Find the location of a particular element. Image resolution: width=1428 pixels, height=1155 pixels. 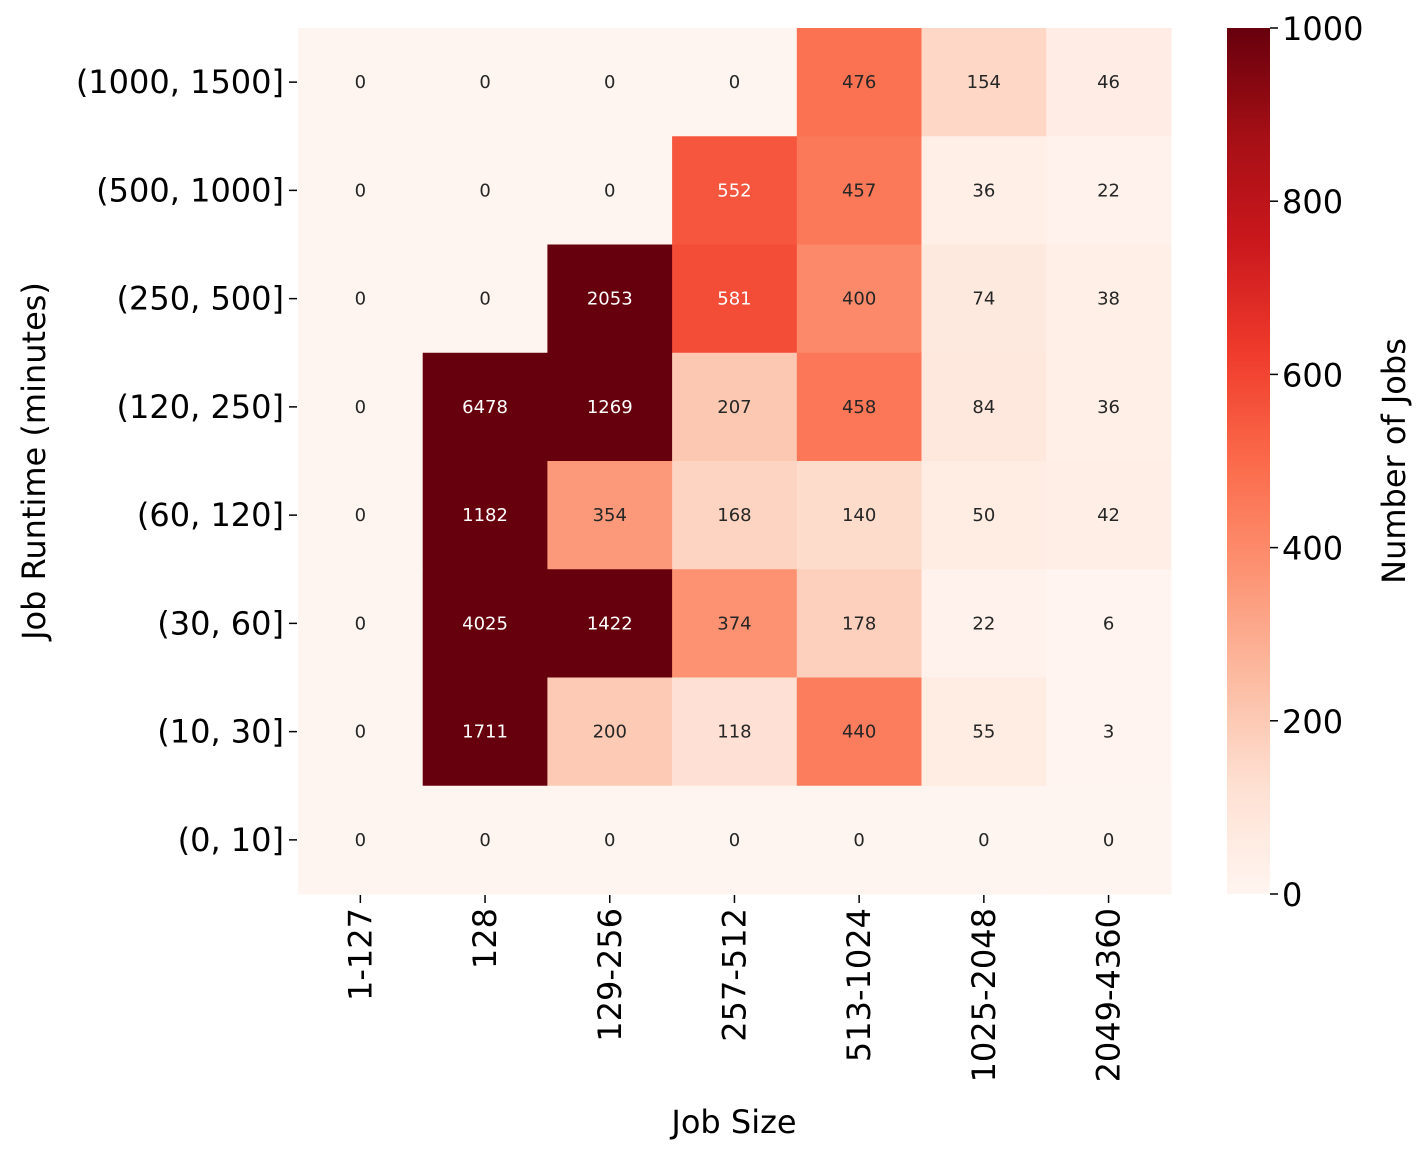

cell-value-label: 168 is located at coordinates (734, 515).